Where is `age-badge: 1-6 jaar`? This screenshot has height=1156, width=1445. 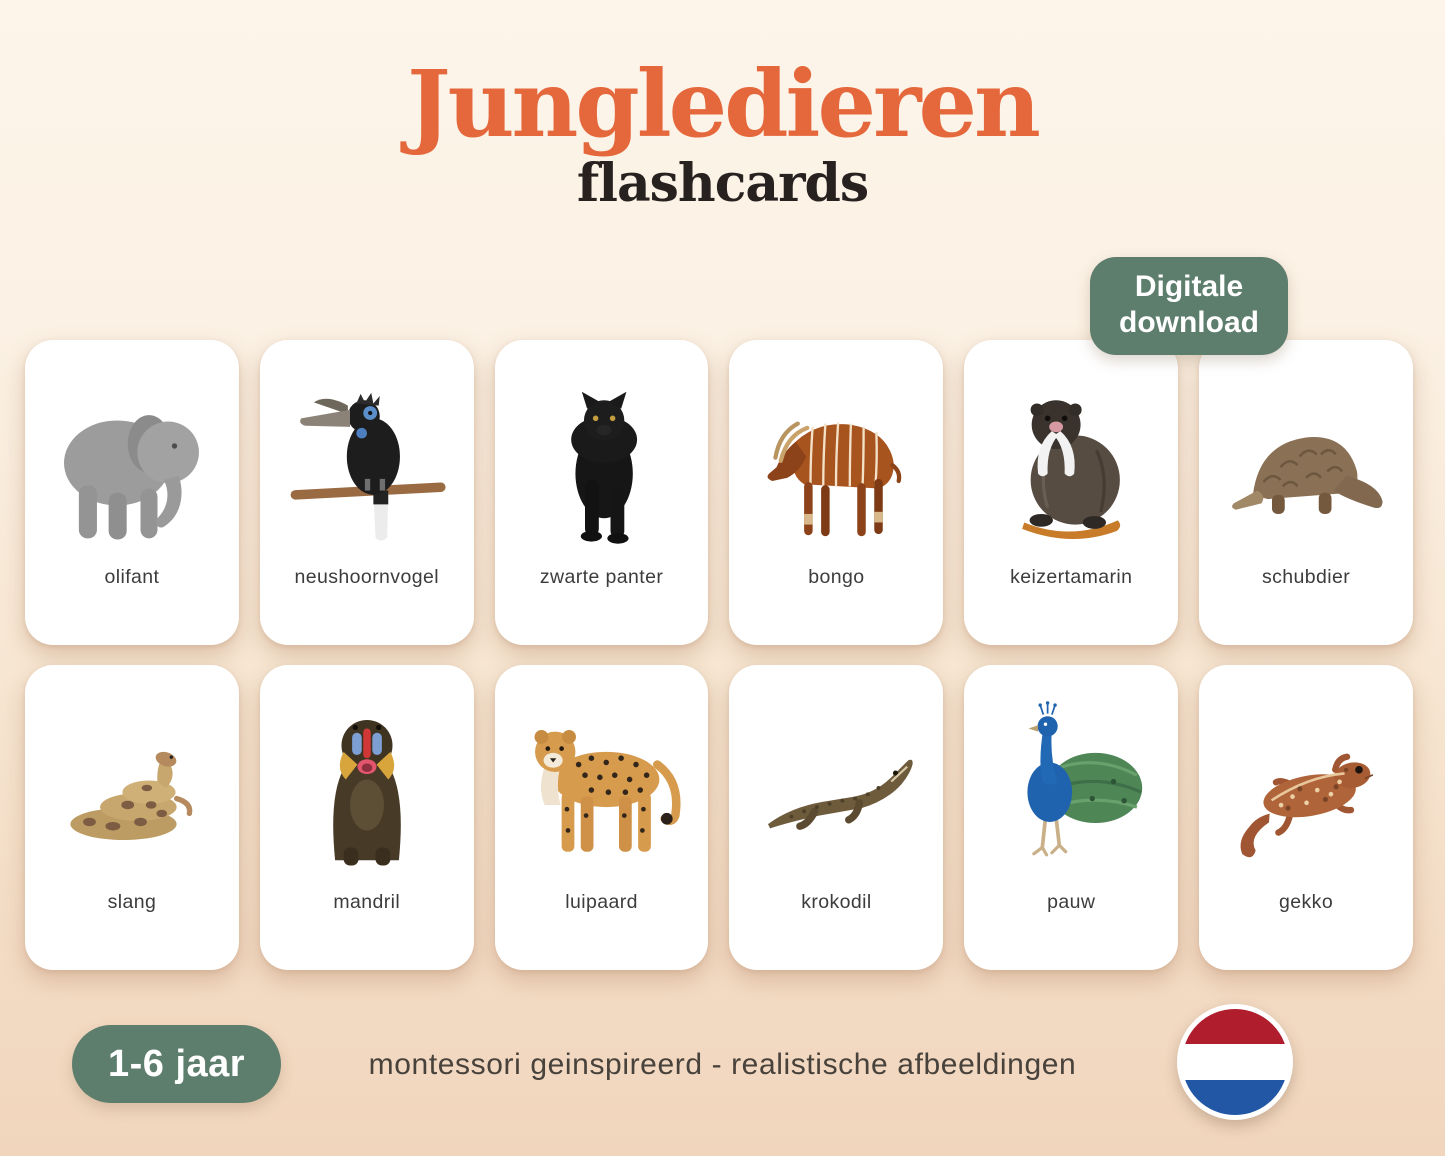 age-badge: 1-6 jaar is located at coordinates (177, 1064).